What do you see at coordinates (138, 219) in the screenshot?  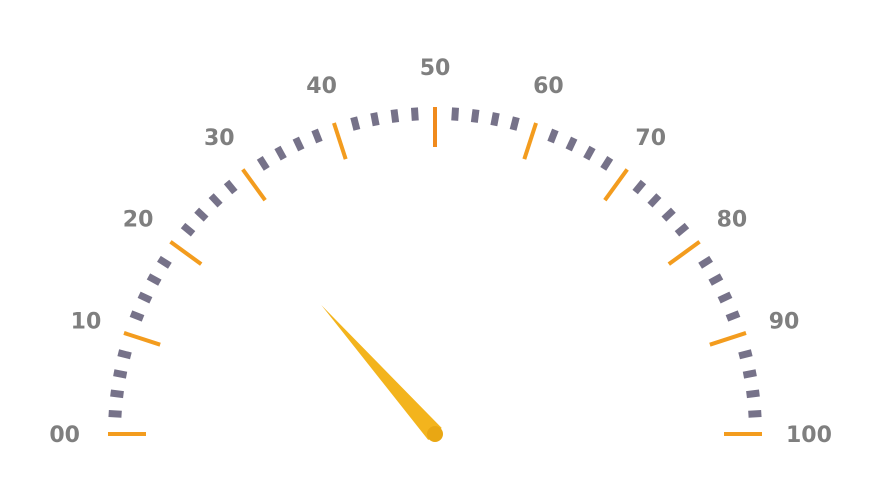 I see `tick-label: 20` at bounding box center [138, 219].